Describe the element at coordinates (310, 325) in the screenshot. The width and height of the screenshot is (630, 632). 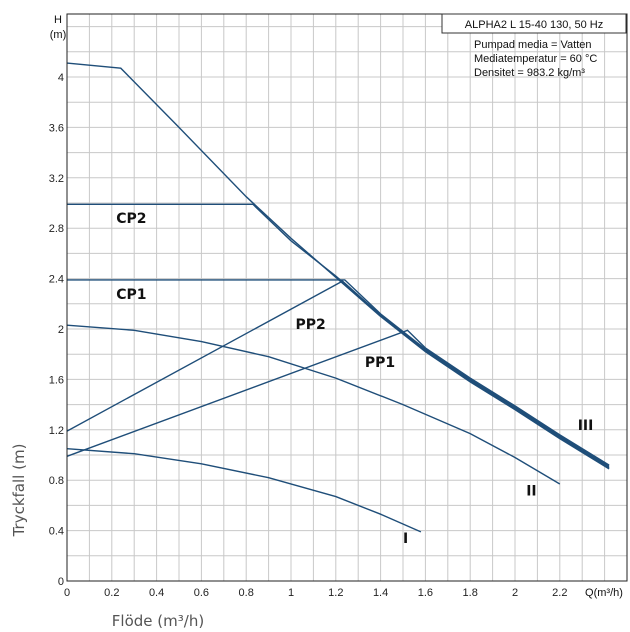
I see `curve-label-pp2: PP2` at that location.